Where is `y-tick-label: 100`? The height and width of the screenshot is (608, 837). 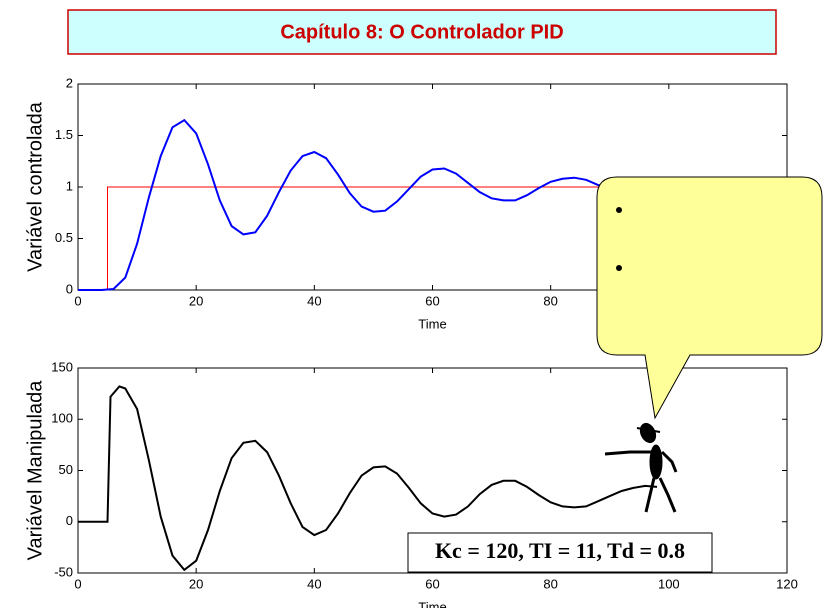 y-tick-label: 100 is located at coordinates (62, 418).